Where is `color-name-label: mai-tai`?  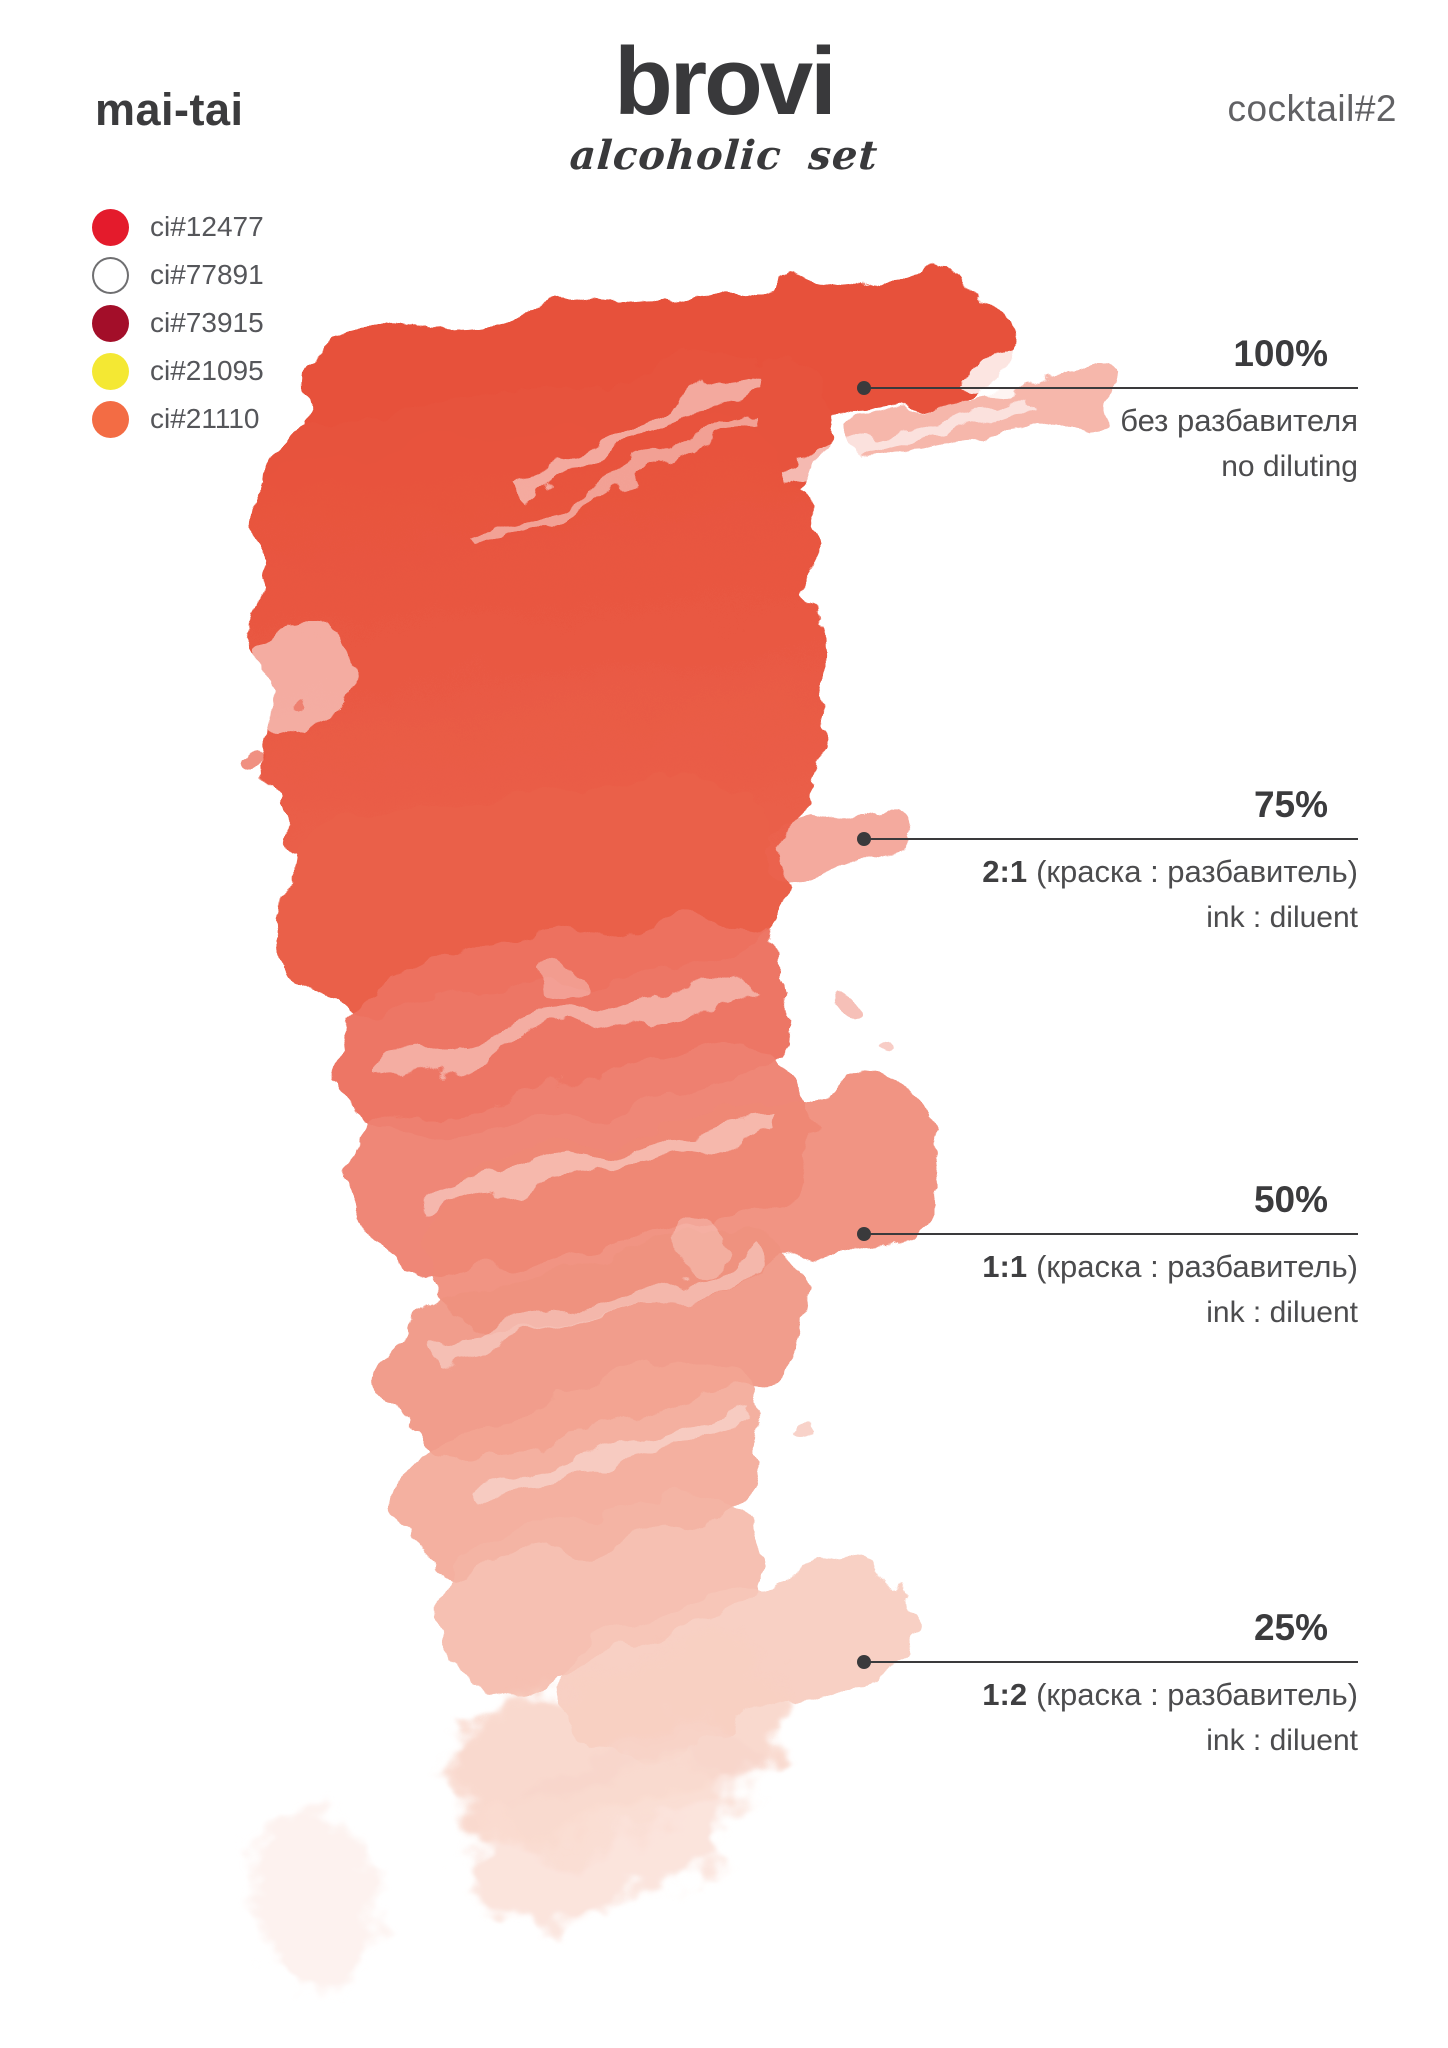
color-name-label: mai-tai is located at coordinates (169, 109).